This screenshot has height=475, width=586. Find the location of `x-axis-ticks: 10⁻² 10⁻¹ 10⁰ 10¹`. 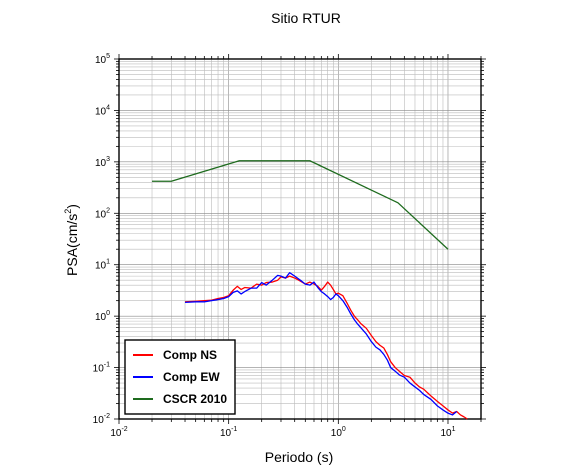

x-axis-ticks: 10⁻² 10⁻¹ 10⁰ 10¹ is located at coordinates (282, 432).